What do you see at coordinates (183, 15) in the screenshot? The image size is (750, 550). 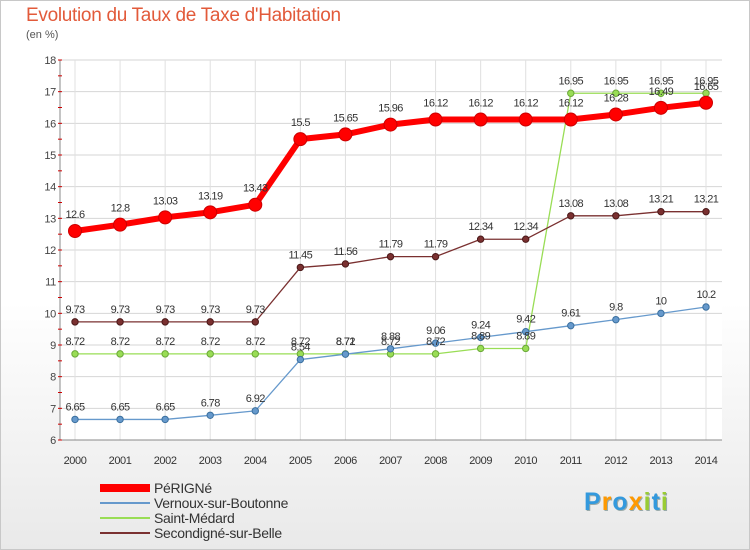 I see `chart-title: Evolution du Taux de Taxe d'Habitation` at bounding box center [183, 15].